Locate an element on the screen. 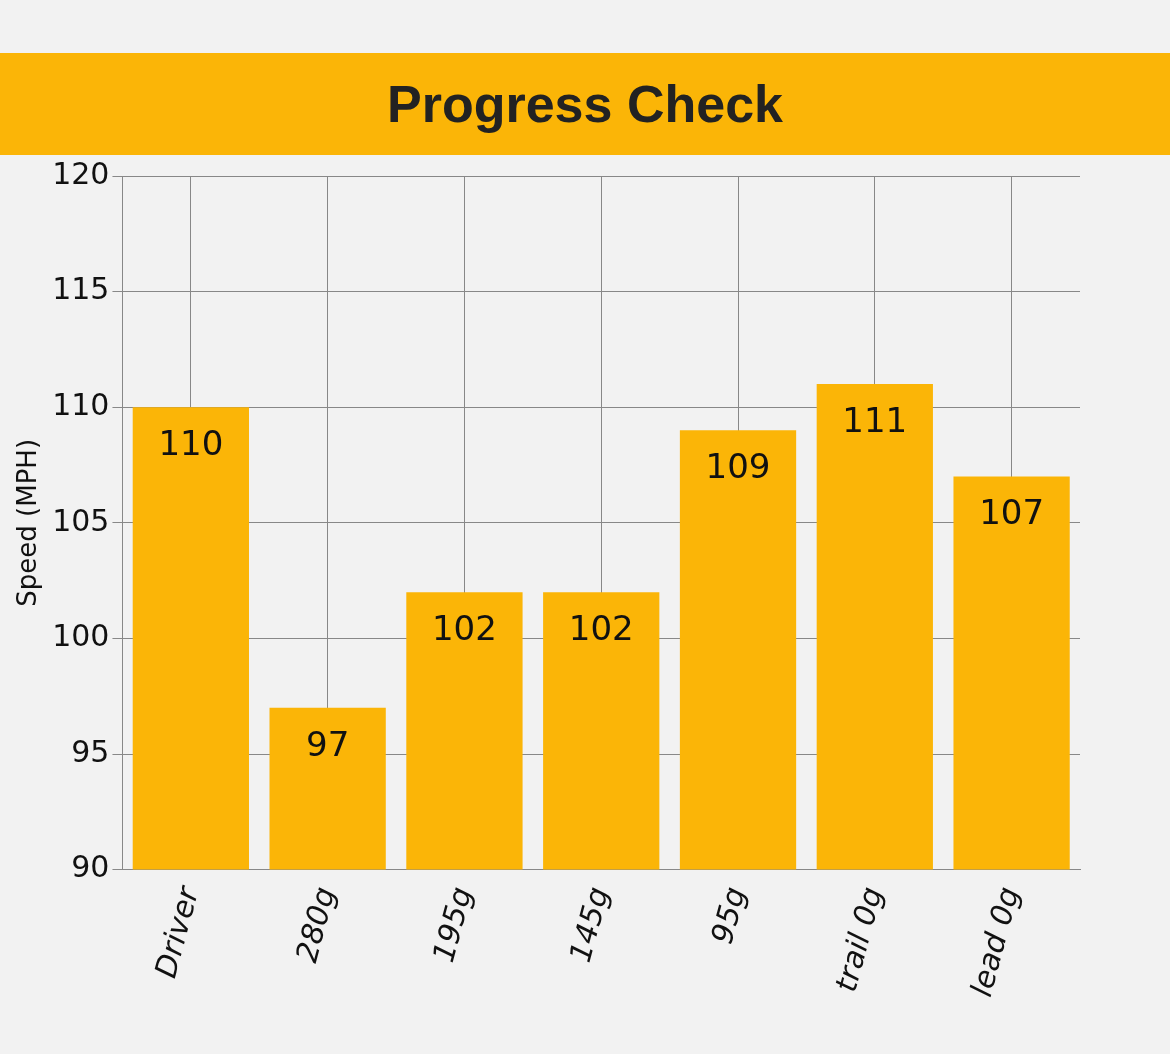 This screenshot has height=1054, width=1170. chart-title: Progress Check is located at coordinates (585, 104).